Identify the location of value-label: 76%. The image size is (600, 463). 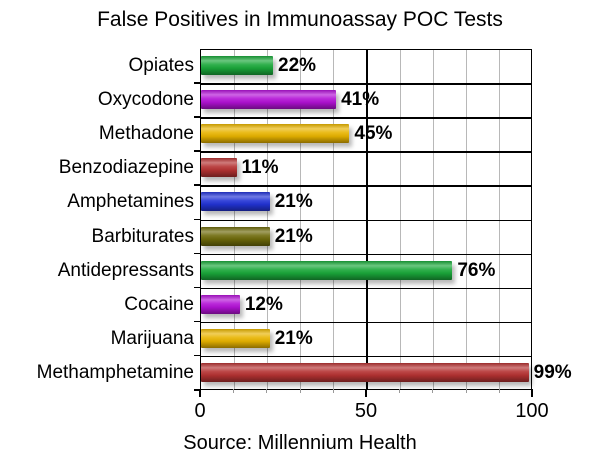
(476, 270).